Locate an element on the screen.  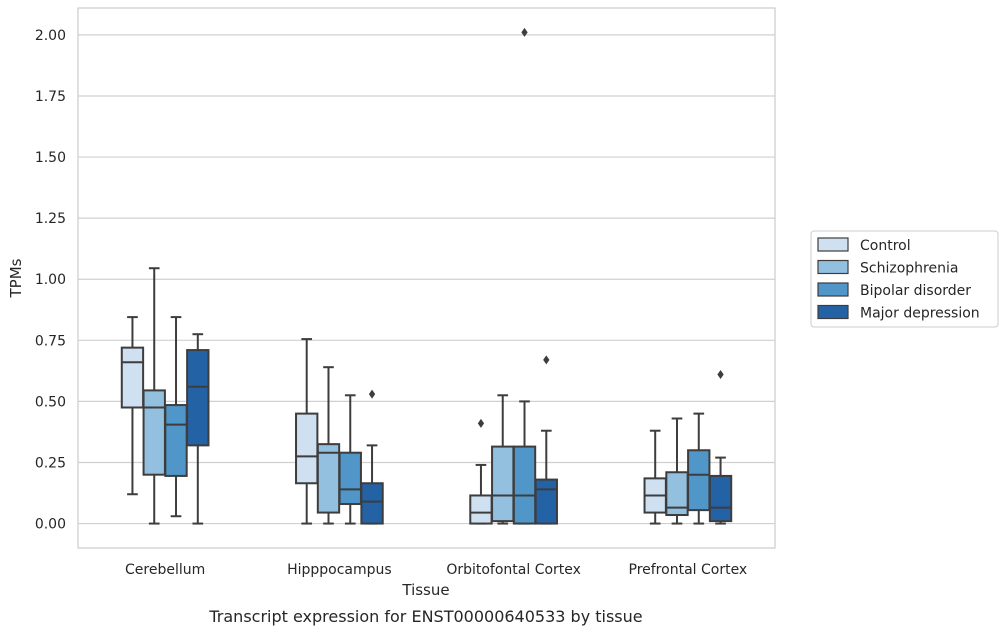
legend-label: Major depression is located at coordinates (920, 314).